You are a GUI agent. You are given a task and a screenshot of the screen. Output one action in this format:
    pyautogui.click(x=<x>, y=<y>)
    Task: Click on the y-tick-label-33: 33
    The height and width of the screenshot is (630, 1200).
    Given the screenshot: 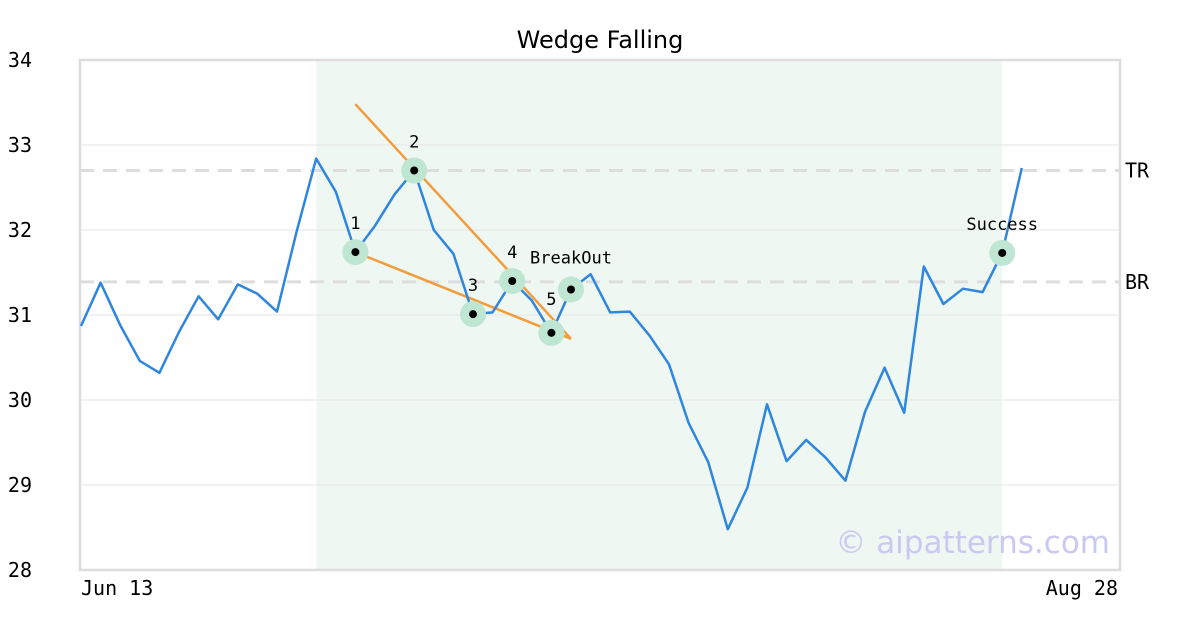 What is the action you would take?
    pyautogui.click(x=20, y=145)
    